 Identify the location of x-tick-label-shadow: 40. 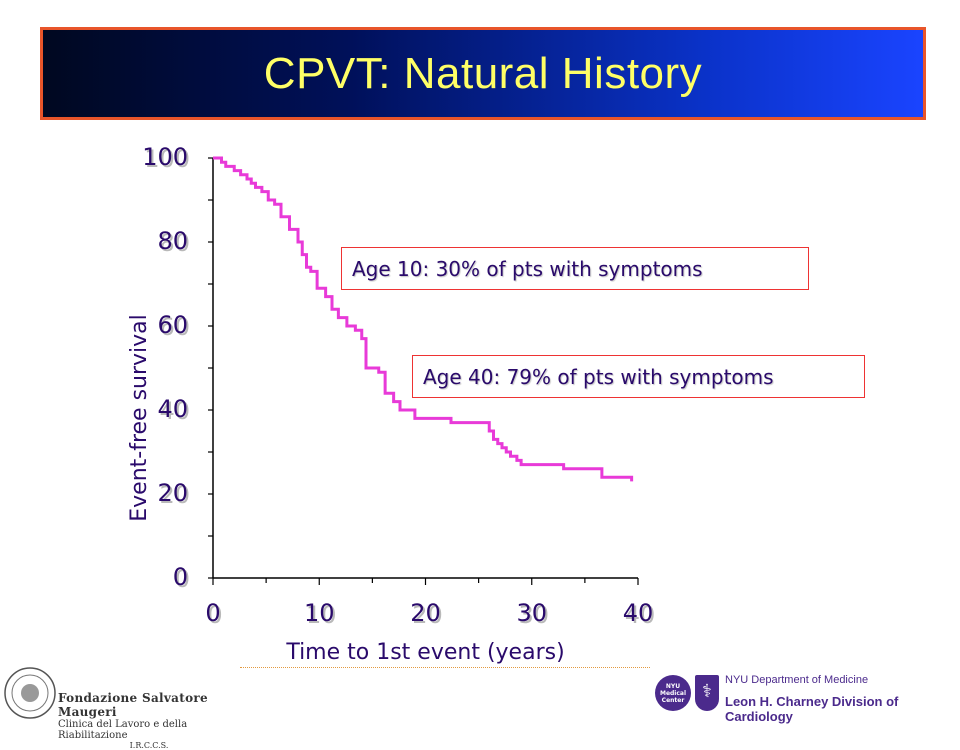
(640, 615).